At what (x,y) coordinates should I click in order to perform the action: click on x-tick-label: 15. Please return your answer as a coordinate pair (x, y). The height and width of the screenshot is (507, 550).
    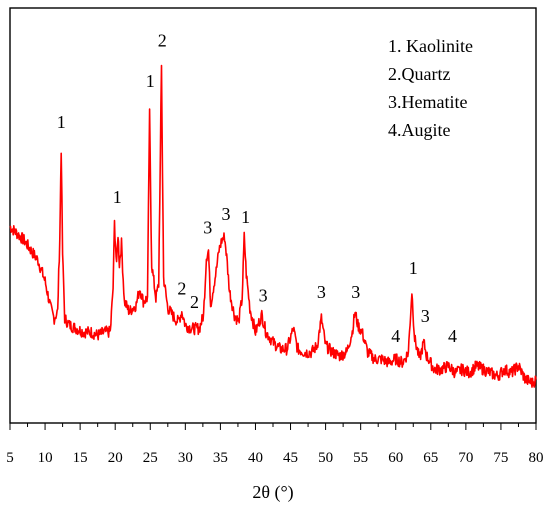
    Looking at the image, I should click on (80, 458).